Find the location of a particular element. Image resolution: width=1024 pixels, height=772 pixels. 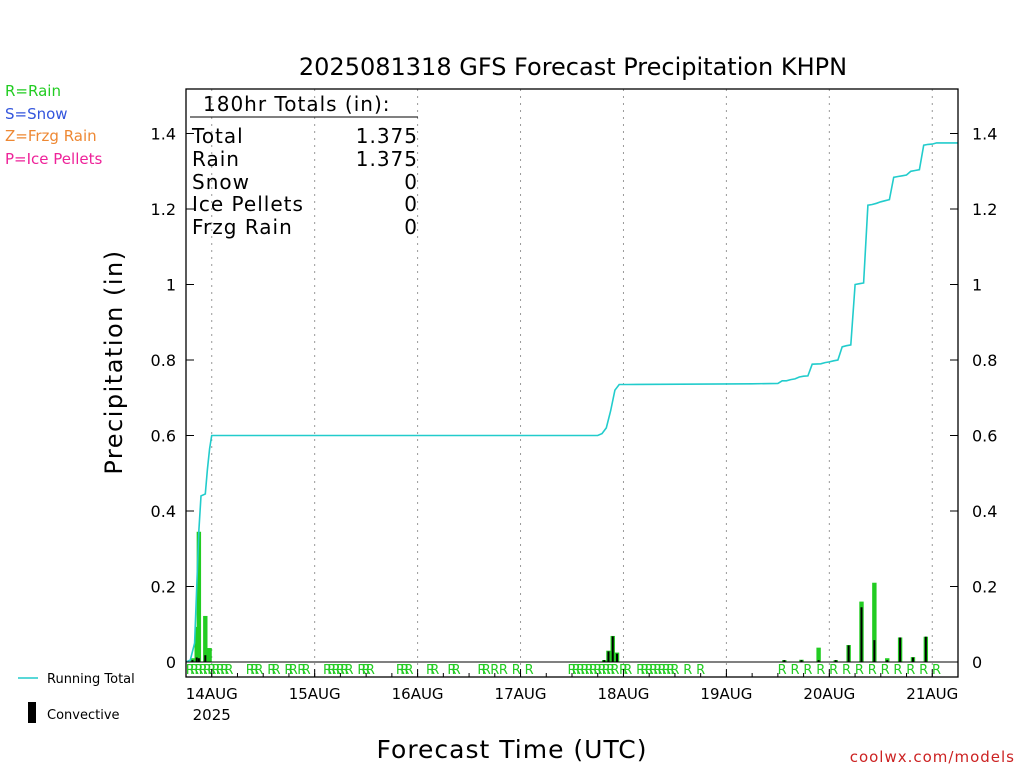

y-tick-label-left: 1 is located at coordinates (171, 285).